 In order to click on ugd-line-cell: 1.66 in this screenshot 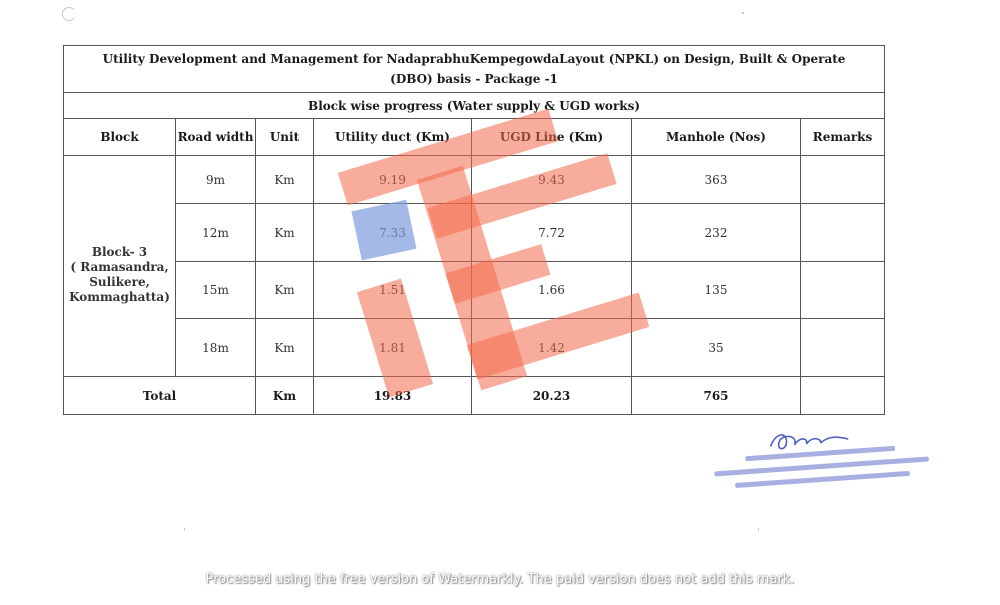, I will do `click(551, 290)`.